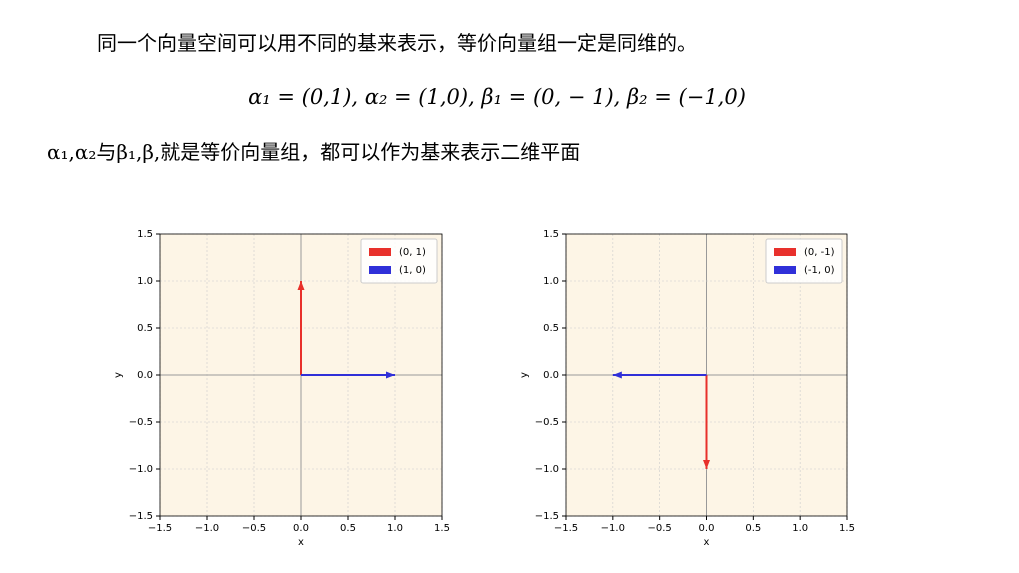 The image size is (1019, 573). What do you see at coordinates (397, 43) in the screenshot?
I see `paragraph: 同一个向量空间可以用不同的基来表示，等价向量组一定是同维的。` at bounding box center [397, 43].